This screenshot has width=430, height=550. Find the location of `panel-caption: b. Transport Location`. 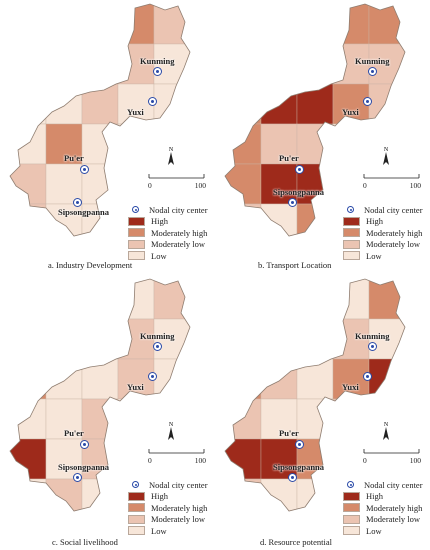

panel-caption: b. Transport Location is located at coordinates (295, 265).